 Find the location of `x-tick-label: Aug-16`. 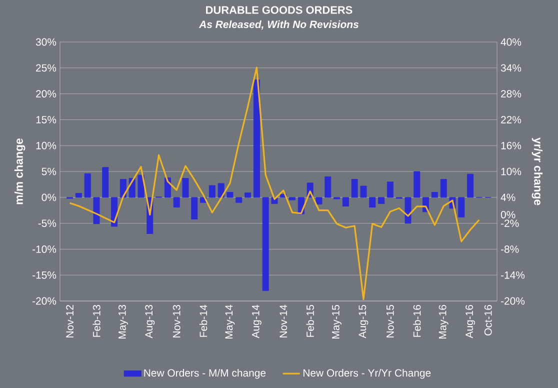

x-tick-label: Aug-16 is located at coordinates (471, 321).